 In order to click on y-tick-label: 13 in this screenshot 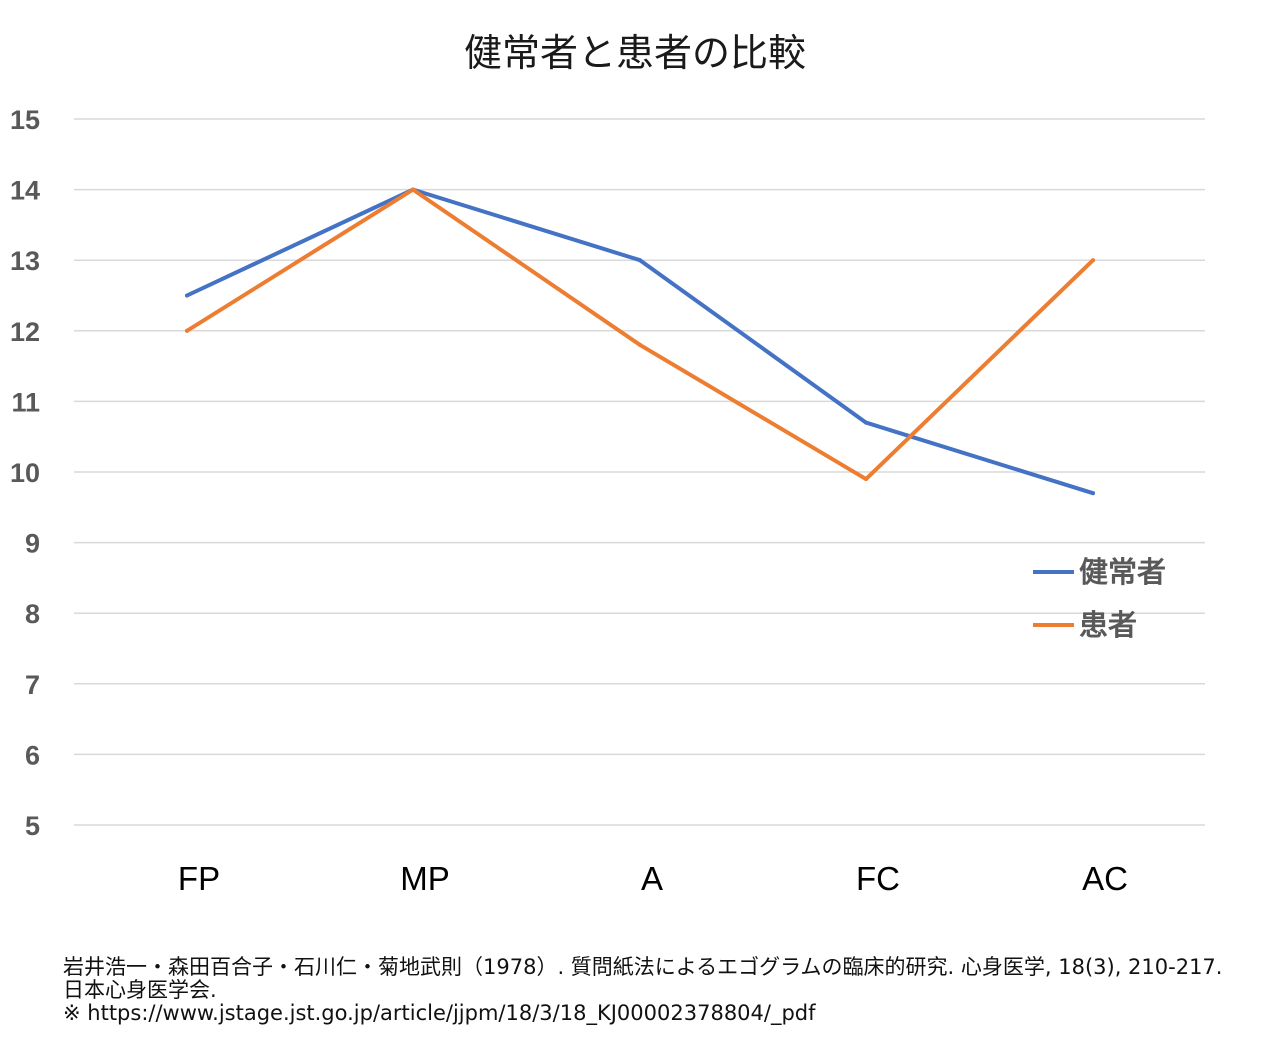, I will do `click(25, 261)`.